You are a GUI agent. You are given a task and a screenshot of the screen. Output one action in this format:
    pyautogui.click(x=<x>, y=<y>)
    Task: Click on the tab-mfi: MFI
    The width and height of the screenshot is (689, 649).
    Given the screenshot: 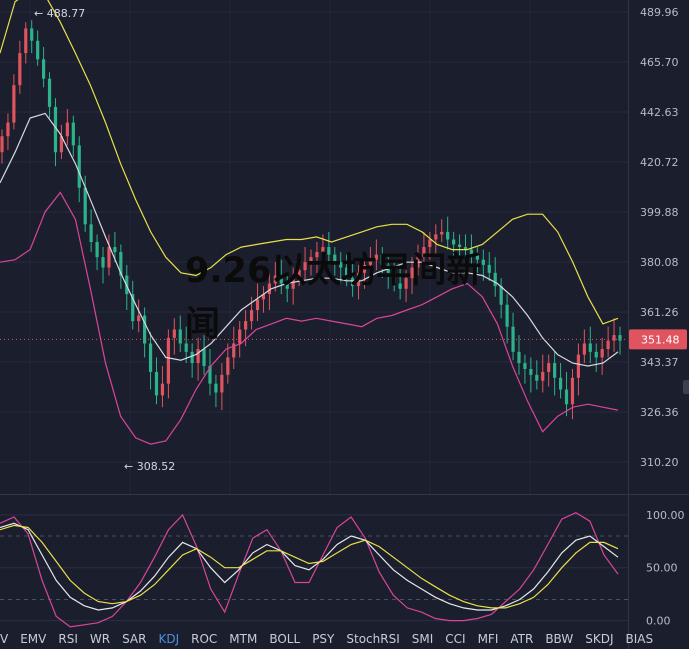 What is the action you would take?
    pyautogui.click(x=488, y=638)
    